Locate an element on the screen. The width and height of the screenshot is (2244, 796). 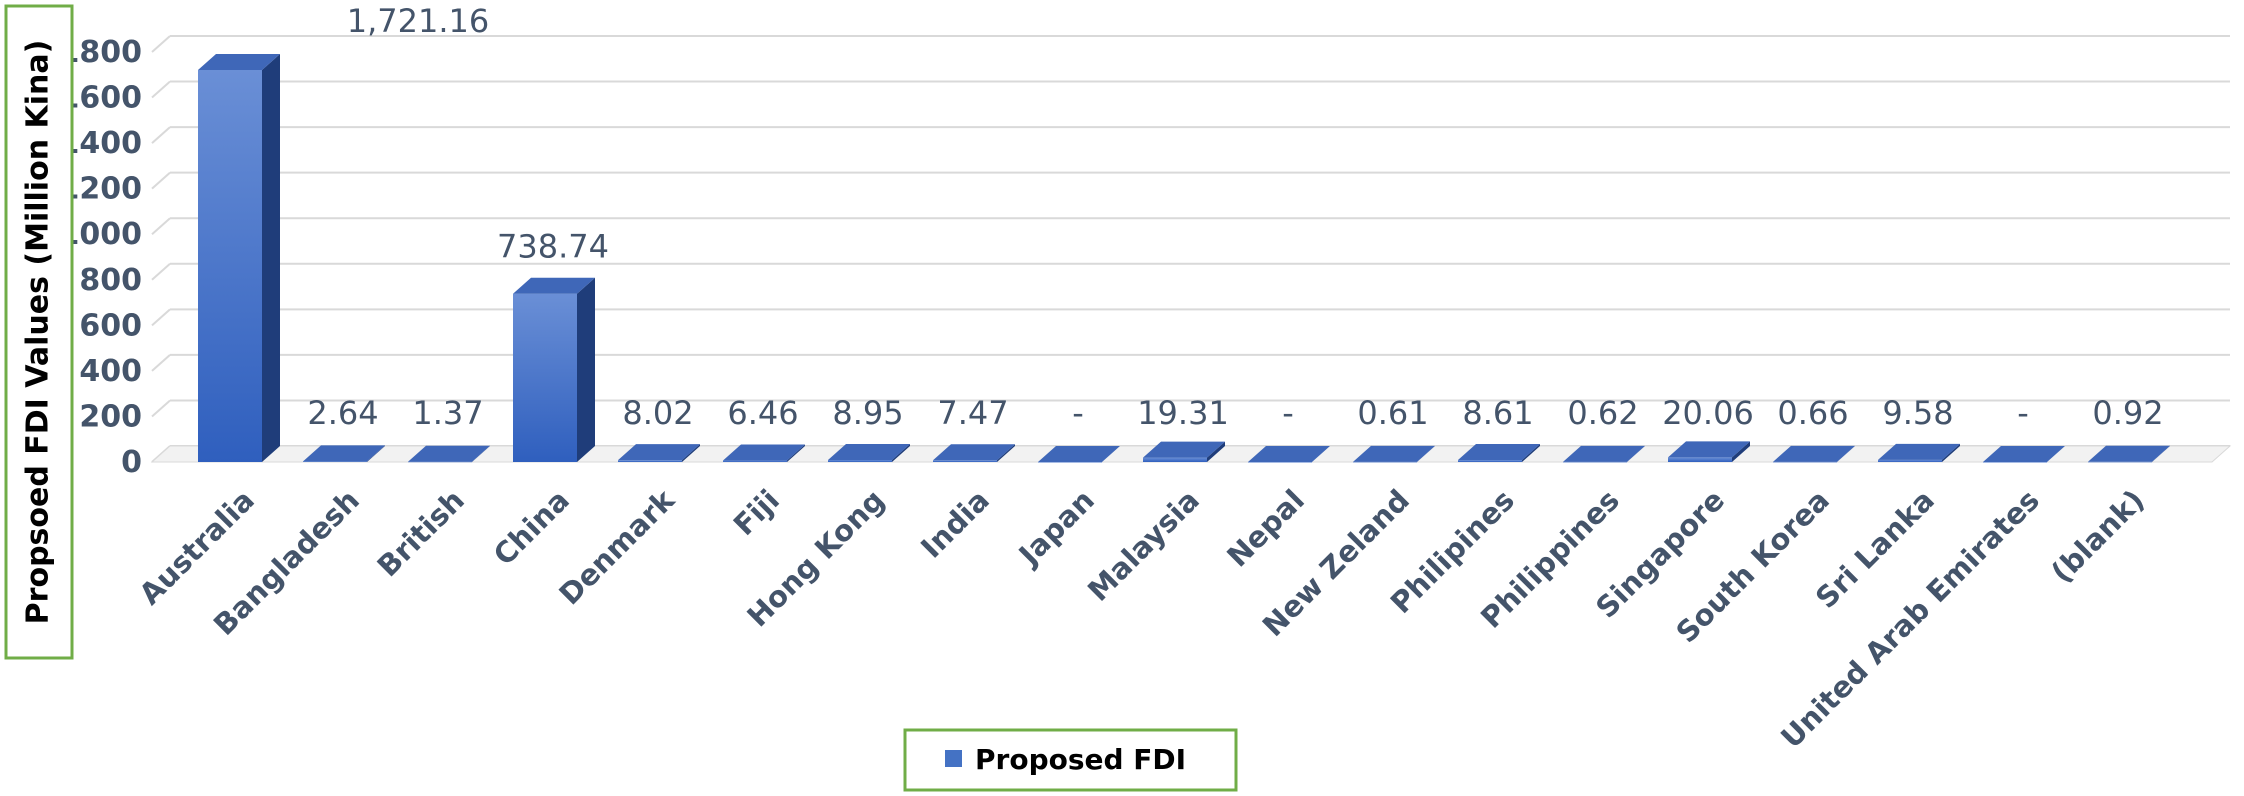
bar-india is located at coordinates (974, 453).